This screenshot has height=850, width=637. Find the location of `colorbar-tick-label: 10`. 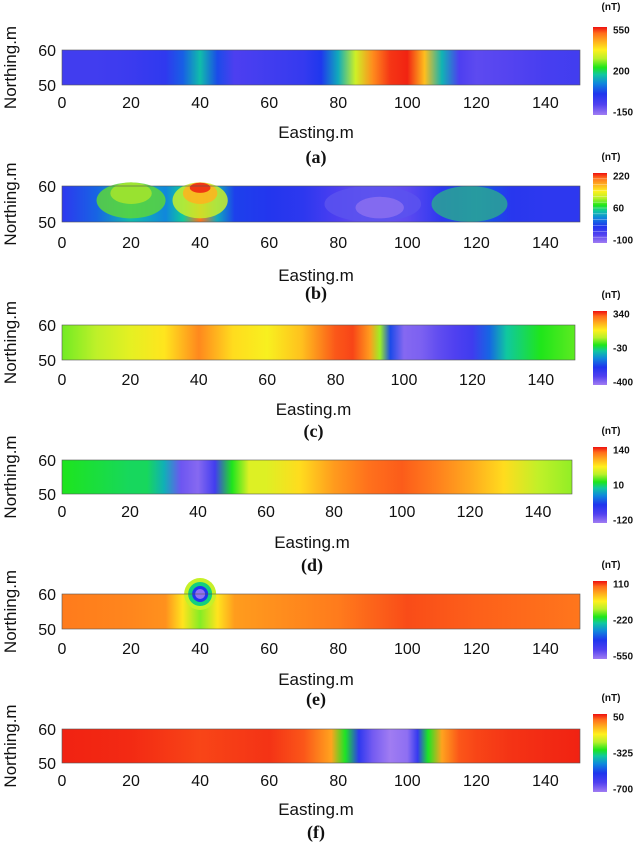

colorbar-tick-label: 10 is located at coordinates (619, 486).